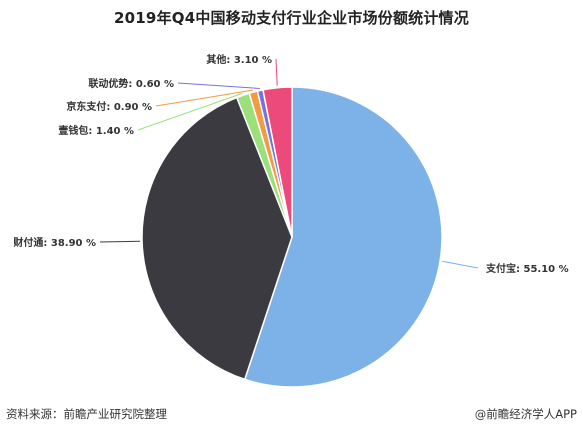 The height and width of the screenshot is (435, 583). I want to click on brand-note: @前瞻经济学人APP, so click(525, 414).